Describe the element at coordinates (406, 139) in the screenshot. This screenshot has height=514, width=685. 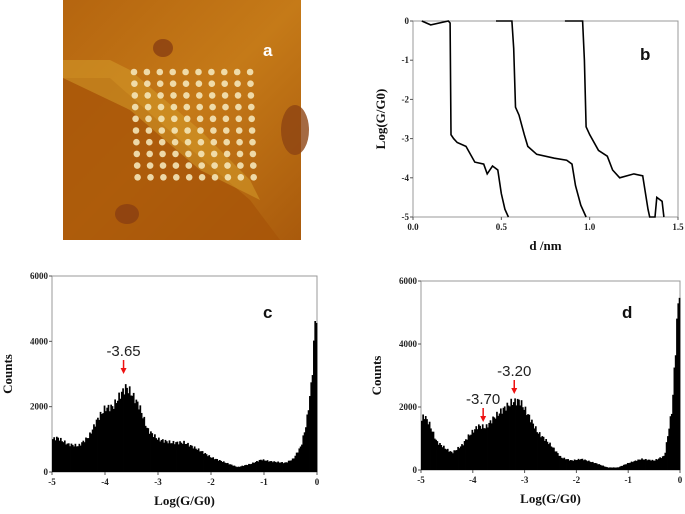
I see `y-tick-label: -3` at that location.